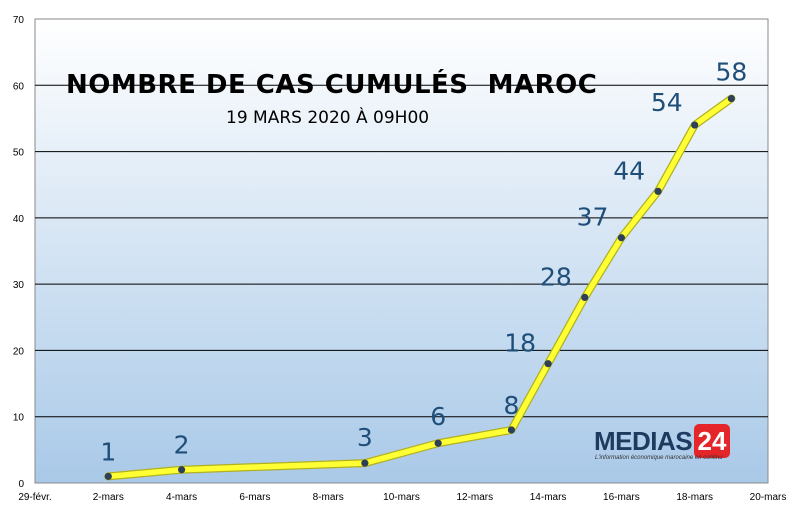 The width and height of the screenshot is (800, 514). What do you see at coordinates (556, 276) in the screenshot?
I see `data-label: 28` at bounding box center [556, 276].